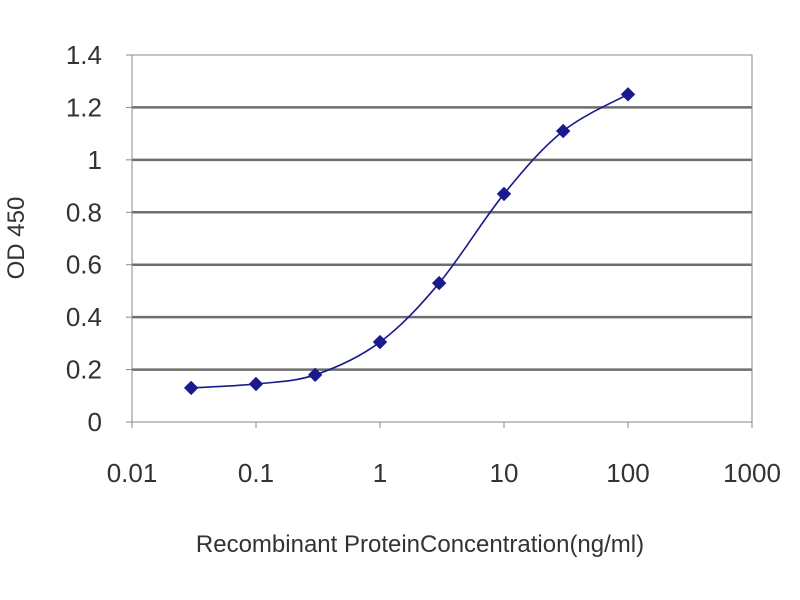 The height and width of the screenshot is (600, 800). What do you see at coordinates (627, 473) in the screenshot?
I see `x-tick-label: 100` at bounding box center [627, 473].